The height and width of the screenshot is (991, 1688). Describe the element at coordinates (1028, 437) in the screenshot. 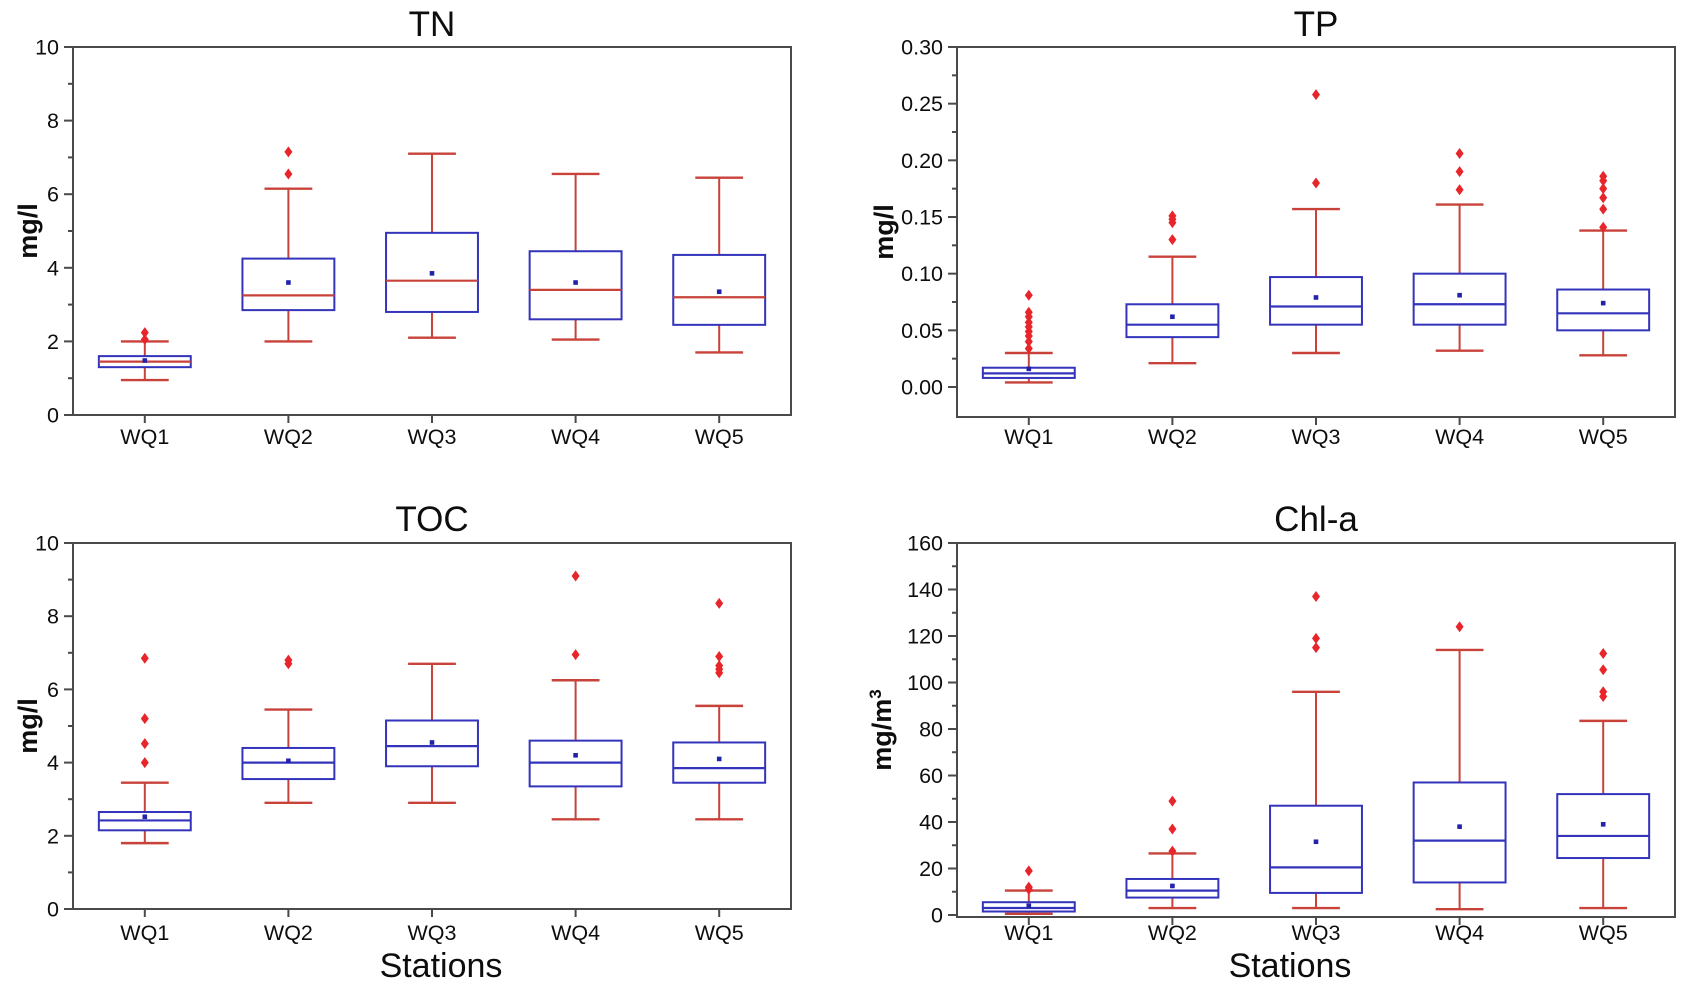

I see `tp-x-tick-label-wq1: WQ1` at that location.